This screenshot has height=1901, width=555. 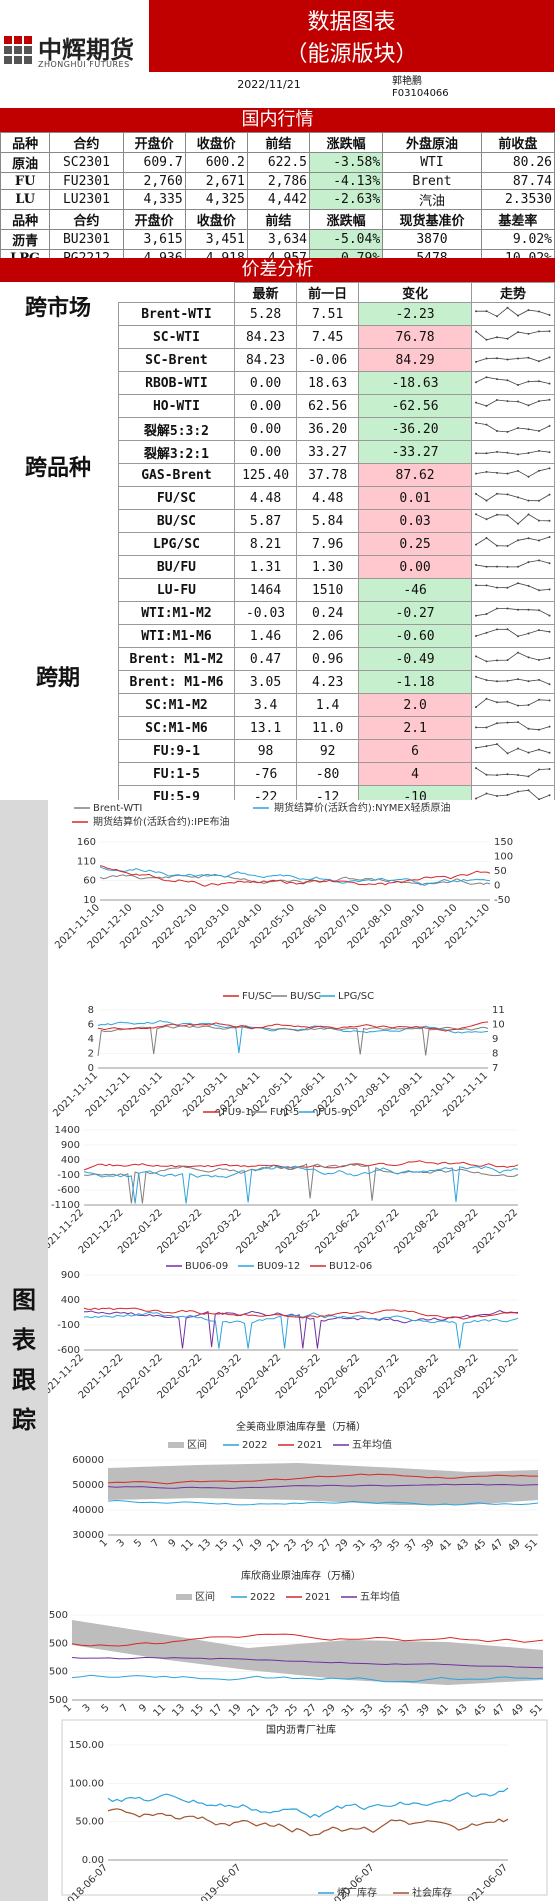 I want to click on y-tick-label: 0, so click(x=91, y=1068).